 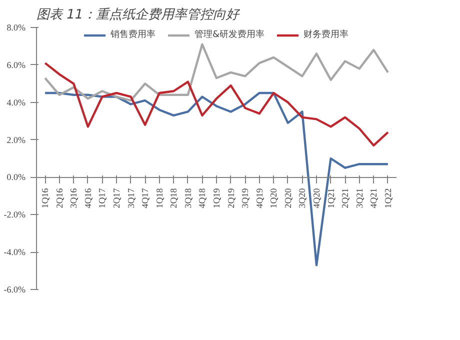 What do you see at coordinates (87, 198) in the screenshot?
I see `x-tick-label: 4Q16` at bounding box center [87, 198].